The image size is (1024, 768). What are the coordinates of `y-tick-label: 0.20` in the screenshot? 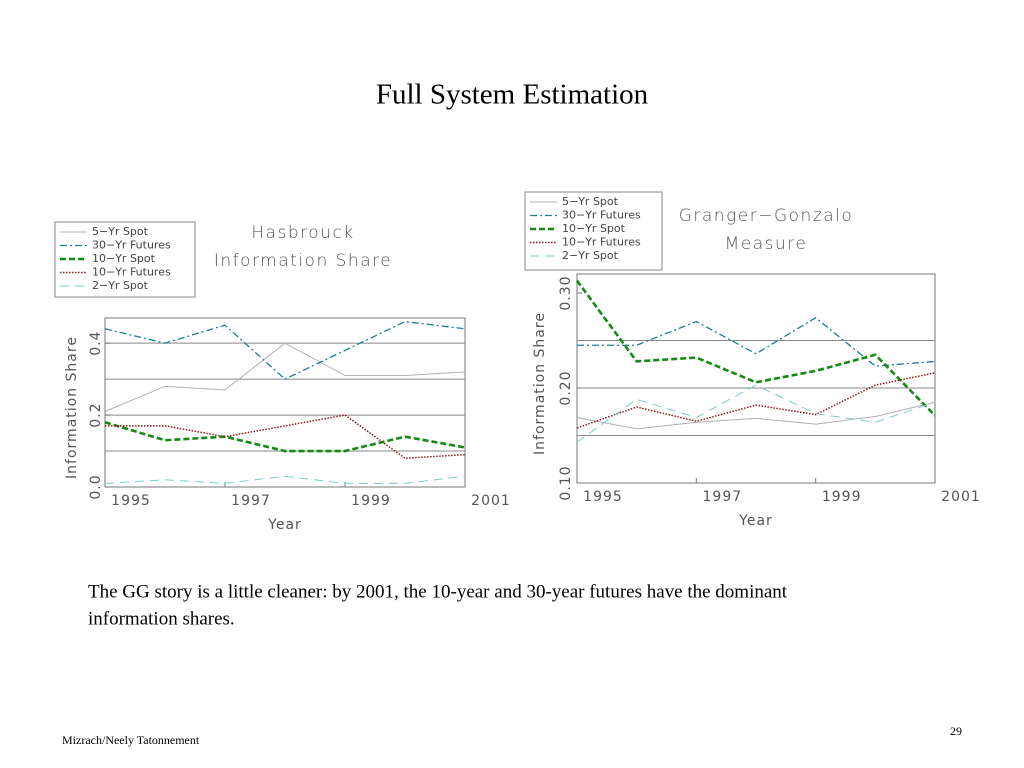 It's located at (566, 387).